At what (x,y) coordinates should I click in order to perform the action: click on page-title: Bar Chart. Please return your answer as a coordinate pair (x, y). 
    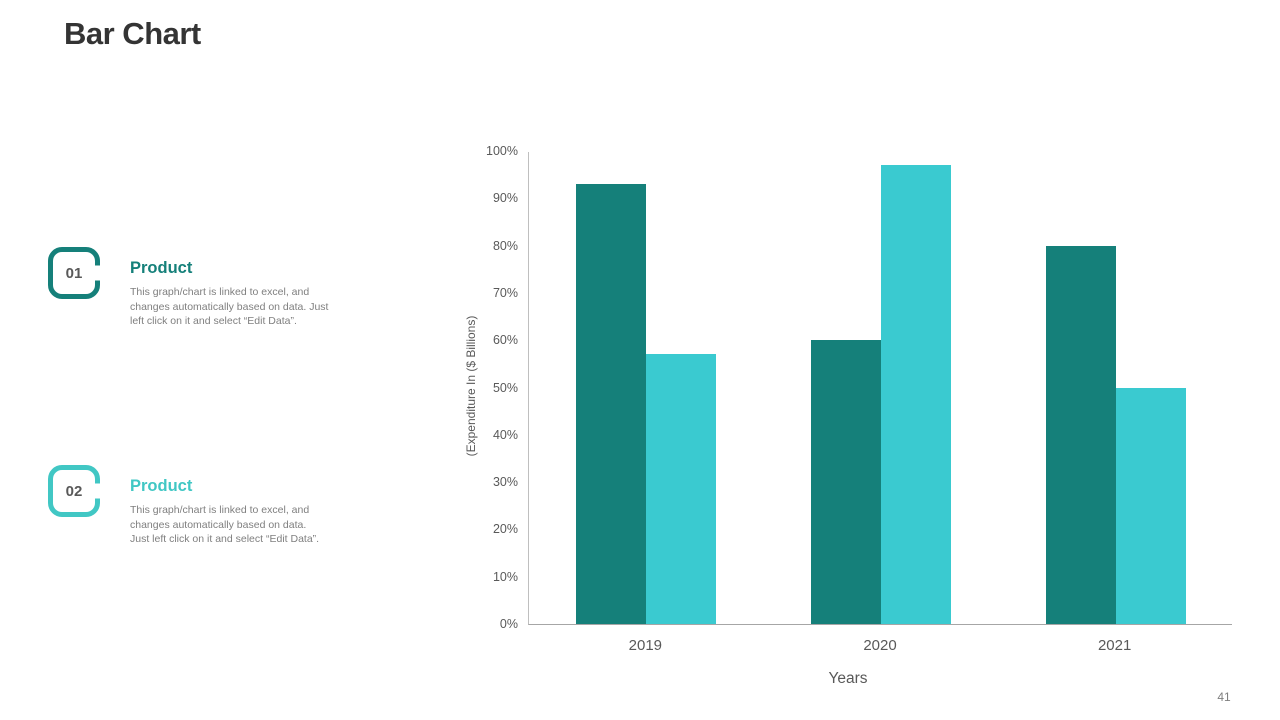
    Looking at the image, I should click on (132, 33).